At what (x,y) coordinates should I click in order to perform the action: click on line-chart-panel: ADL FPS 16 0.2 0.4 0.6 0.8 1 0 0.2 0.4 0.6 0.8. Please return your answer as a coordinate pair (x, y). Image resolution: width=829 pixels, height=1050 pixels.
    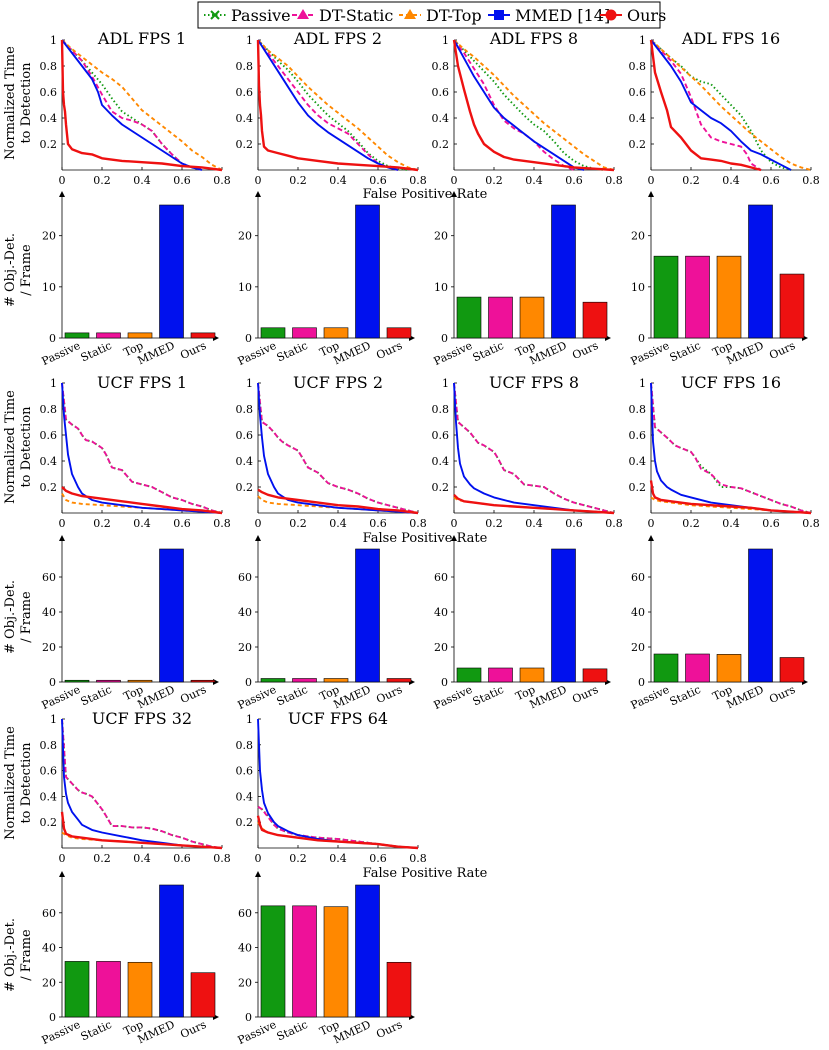
    Looking at the image, I should click on (724, 108).